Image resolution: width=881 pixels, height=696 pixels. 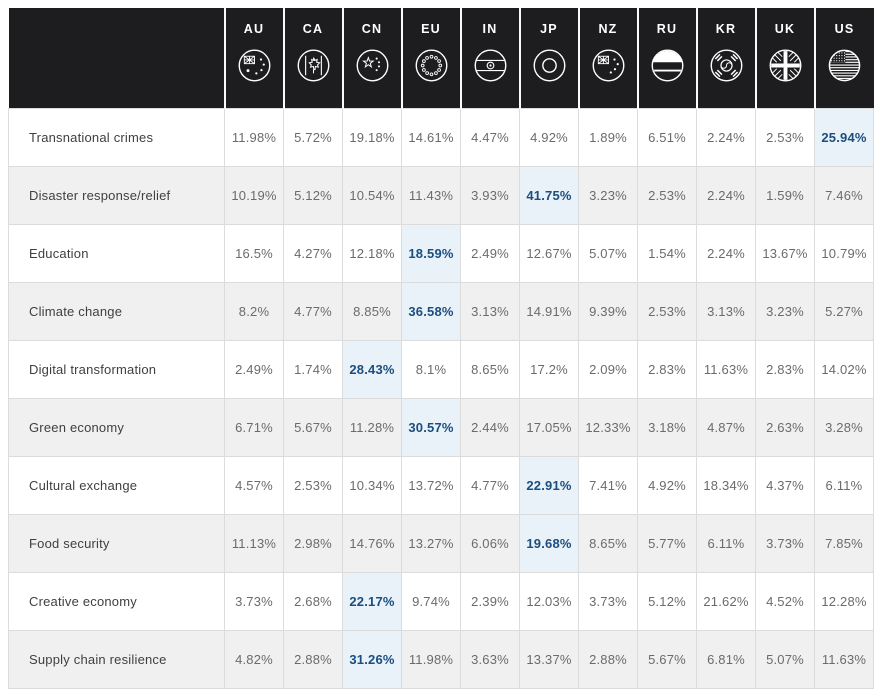 I want to click on india-flag-icon, so click(x=490, y=65).